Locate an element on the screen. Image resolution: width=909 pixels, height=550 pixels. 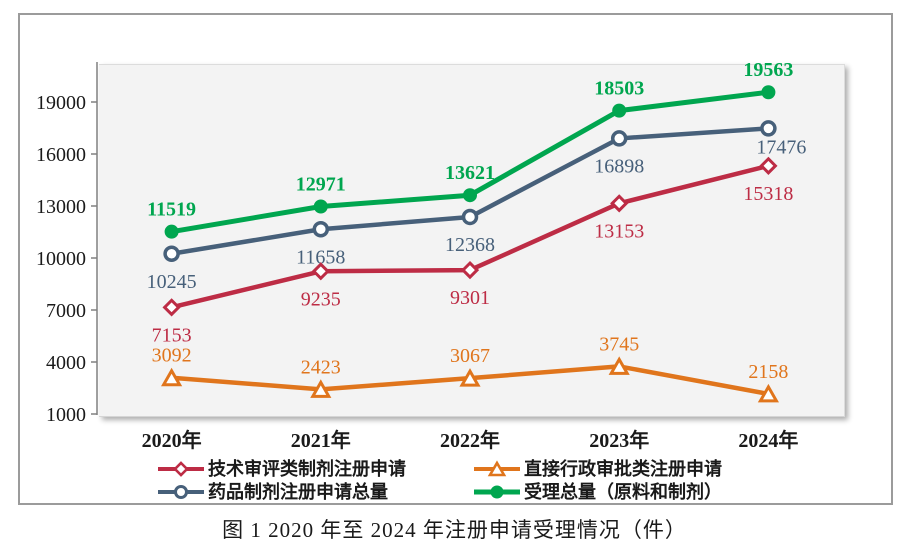
data-label-drug-preparation-total-0: 10245 is located at coordinates (172, 282).